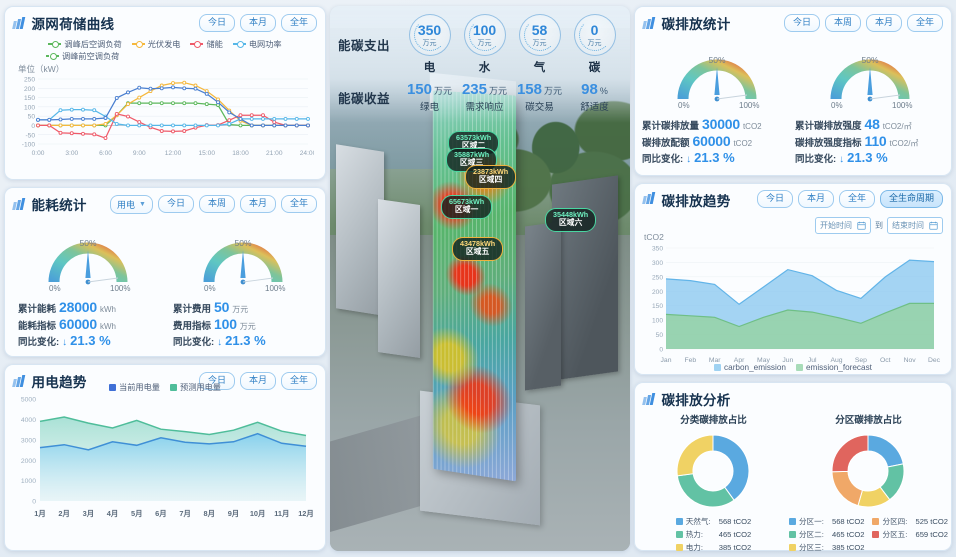 The height and width of the screenshot is (557, 956). I want to click on panel-button-group: 今日 本月 全年, so click(257, 381).